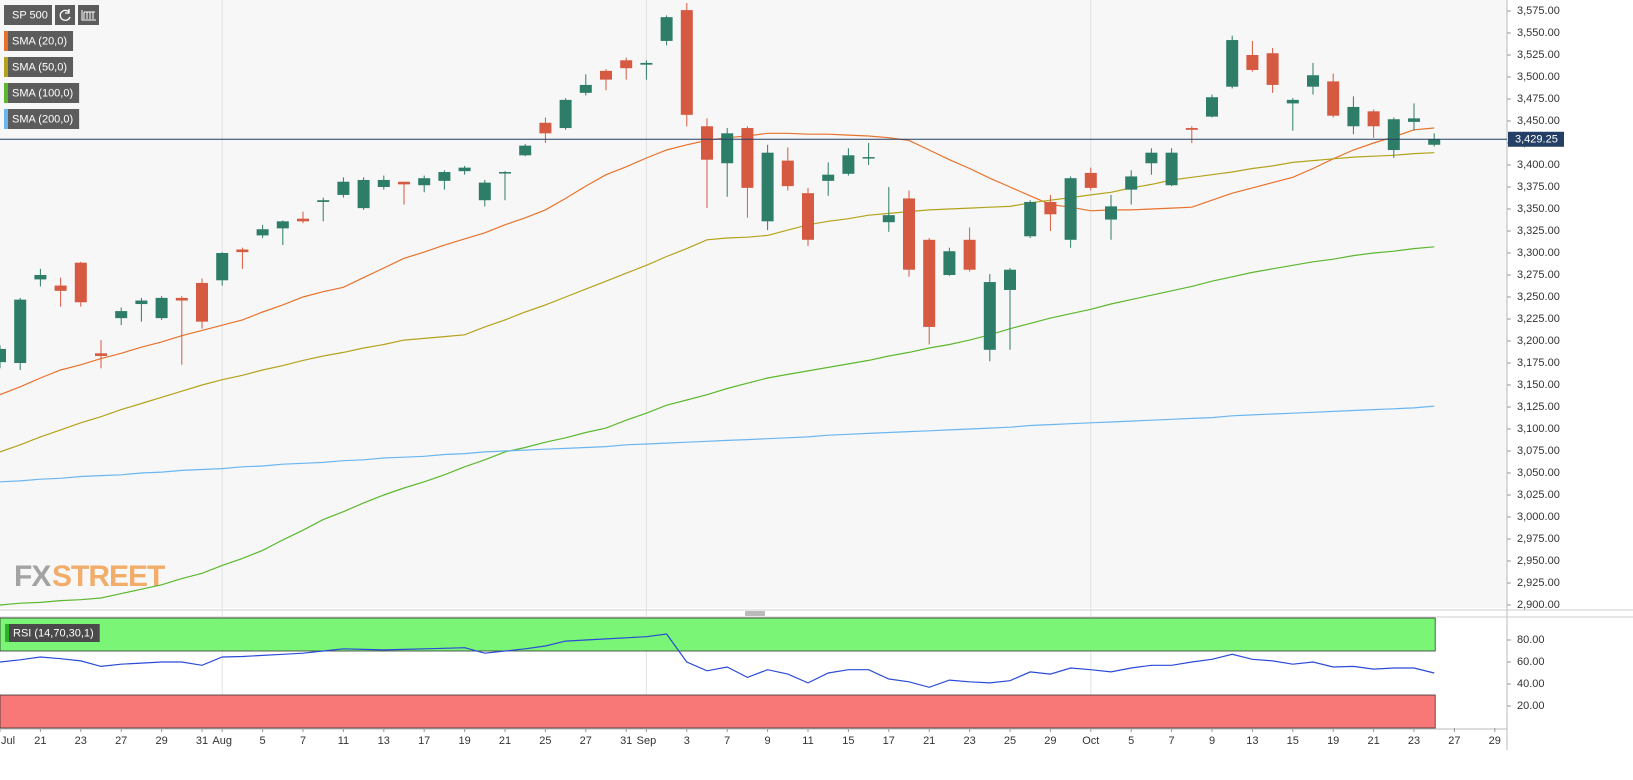 The image size is (1633, 780). I want to click on x-tick-label: 7, so click(1172, 741).